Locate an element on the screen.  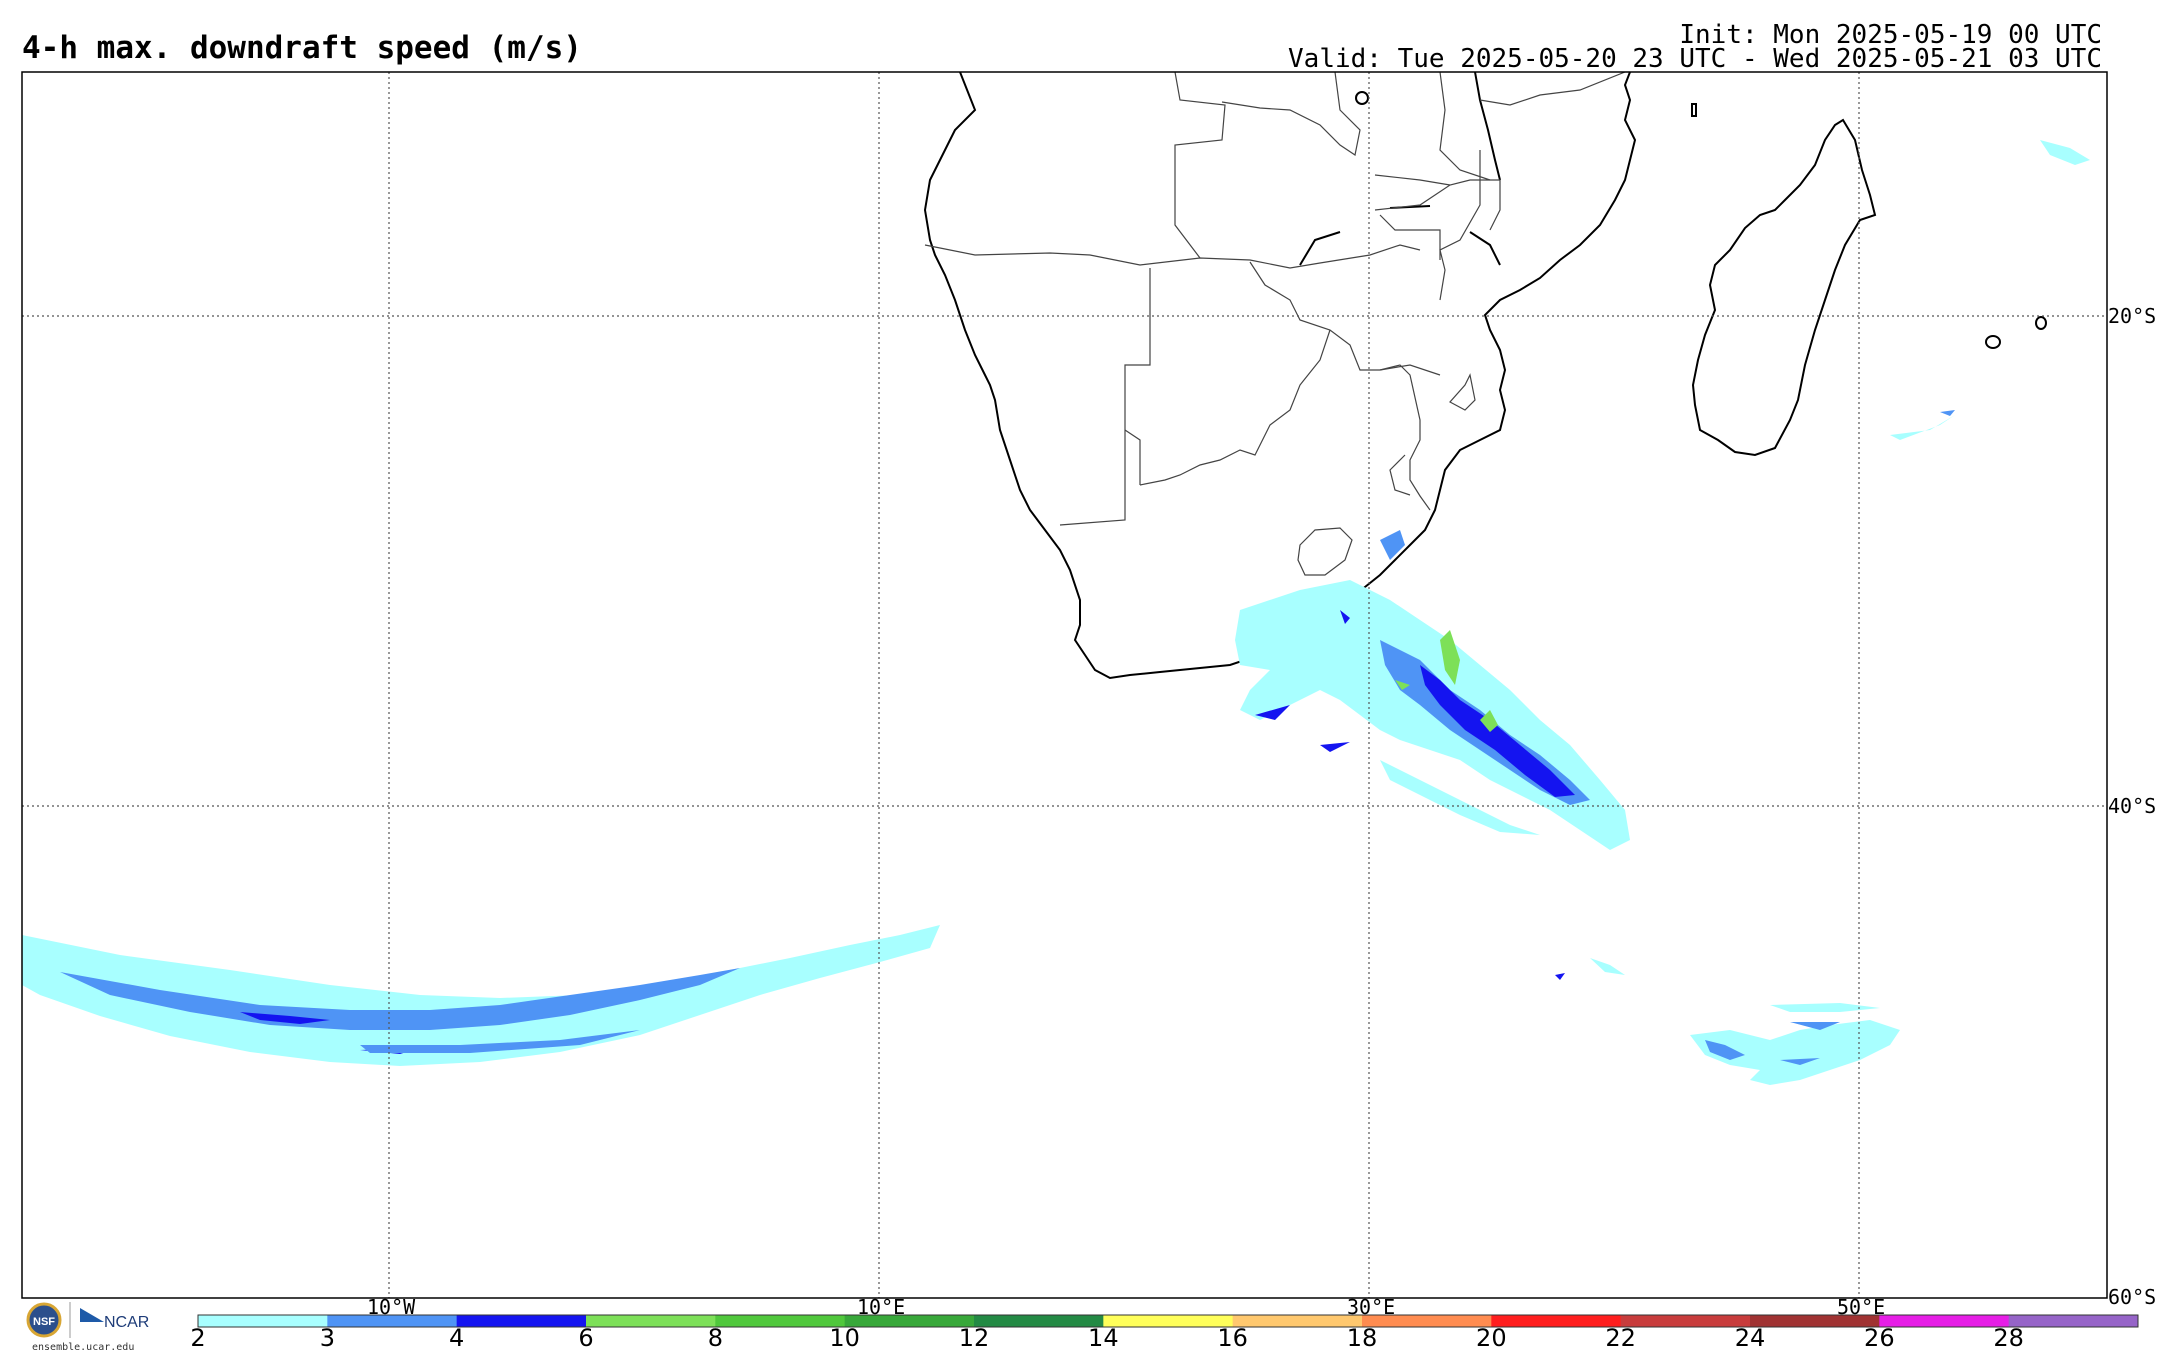
colorbar-tick-label: 22 is located at coordinates (1620, 1338).